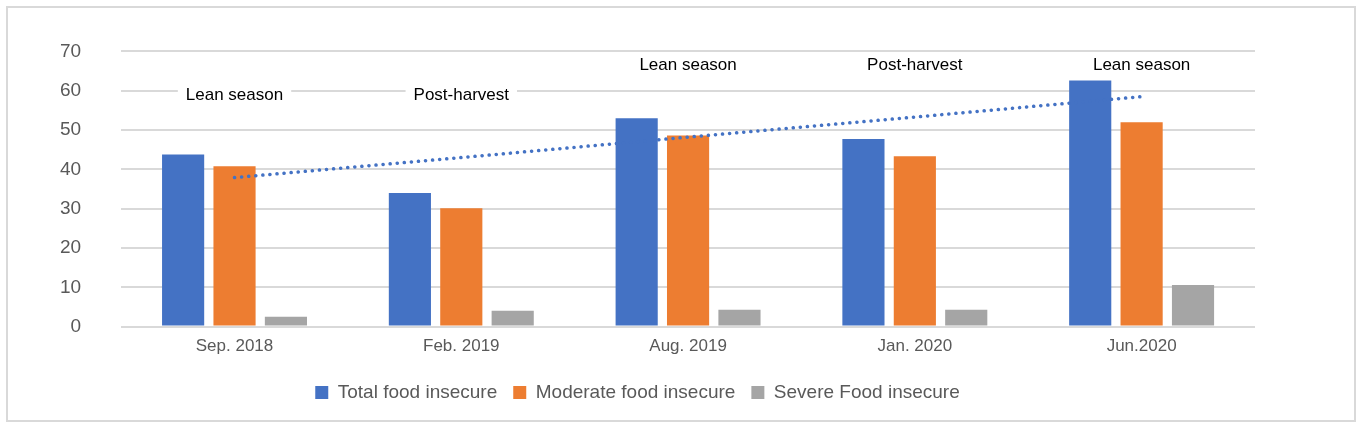  What do you see at coordinates (70, 247) in the screenshot?
I see `y-tick-label: 20` at bounding box center [70, 247].